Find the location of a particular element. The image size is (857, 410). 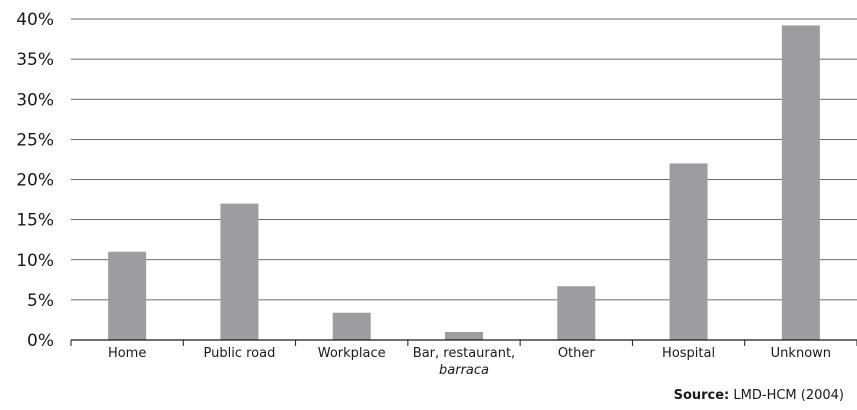

x-category-label: Bar, restaurant, is located at coordinates (464, 353).